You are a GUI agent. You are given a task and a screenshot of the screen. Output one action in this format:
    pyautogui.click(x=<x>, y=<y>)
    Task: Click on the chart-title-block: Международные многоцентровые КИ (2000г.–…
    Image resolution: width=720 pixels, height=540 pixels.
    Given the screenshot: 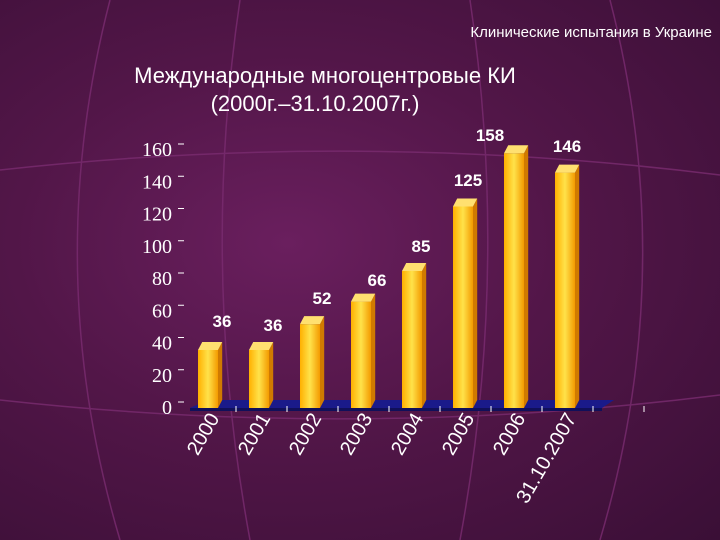 What is the action you would take?
    pyautogui.click(x=360, y=90)
    